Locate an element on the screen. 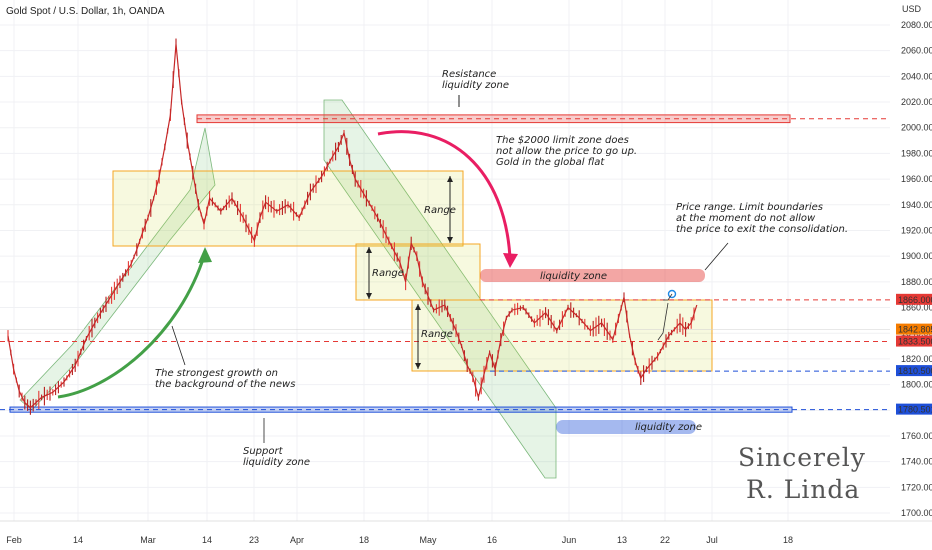 Image resolution: width=932 pixels, height=550 pixels. level-badge-label-3: 1833.500 is located at coordinates (915, 342).